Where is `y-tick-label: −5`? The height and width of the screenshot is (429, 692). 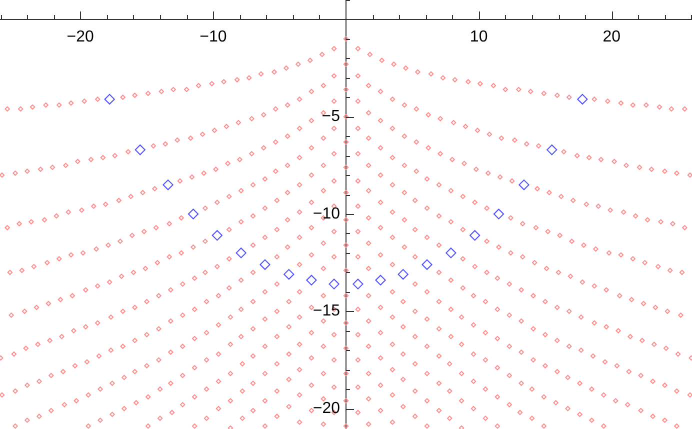
y-tick-label: −5 is located at coordinates (331, 117).